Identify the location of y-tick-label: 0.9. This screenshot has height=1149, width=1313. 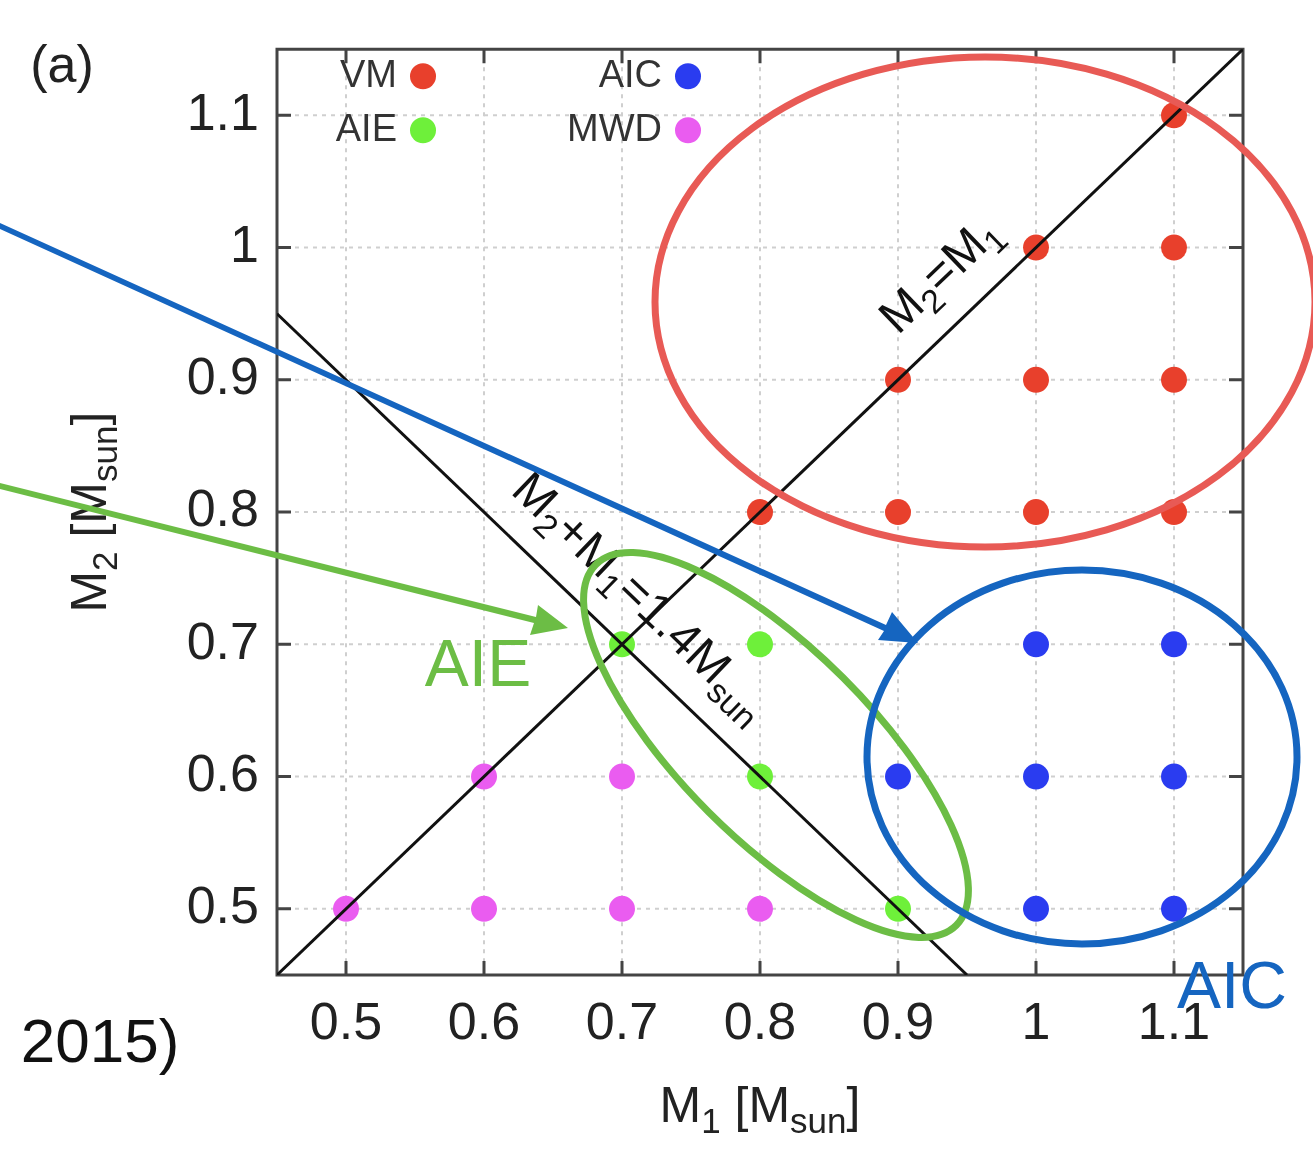
(222, 376).